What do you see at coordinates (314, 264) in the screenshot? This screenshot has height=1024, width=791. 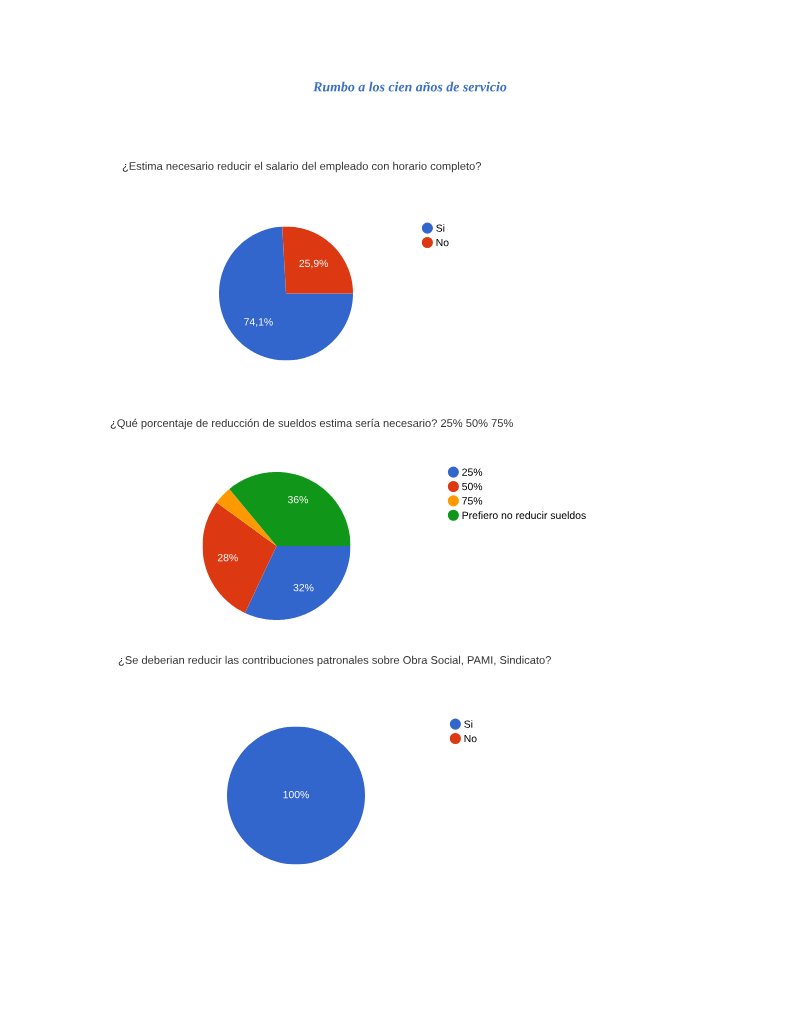 I see `data-label: 25,9%` at bounding box center [314, 264].